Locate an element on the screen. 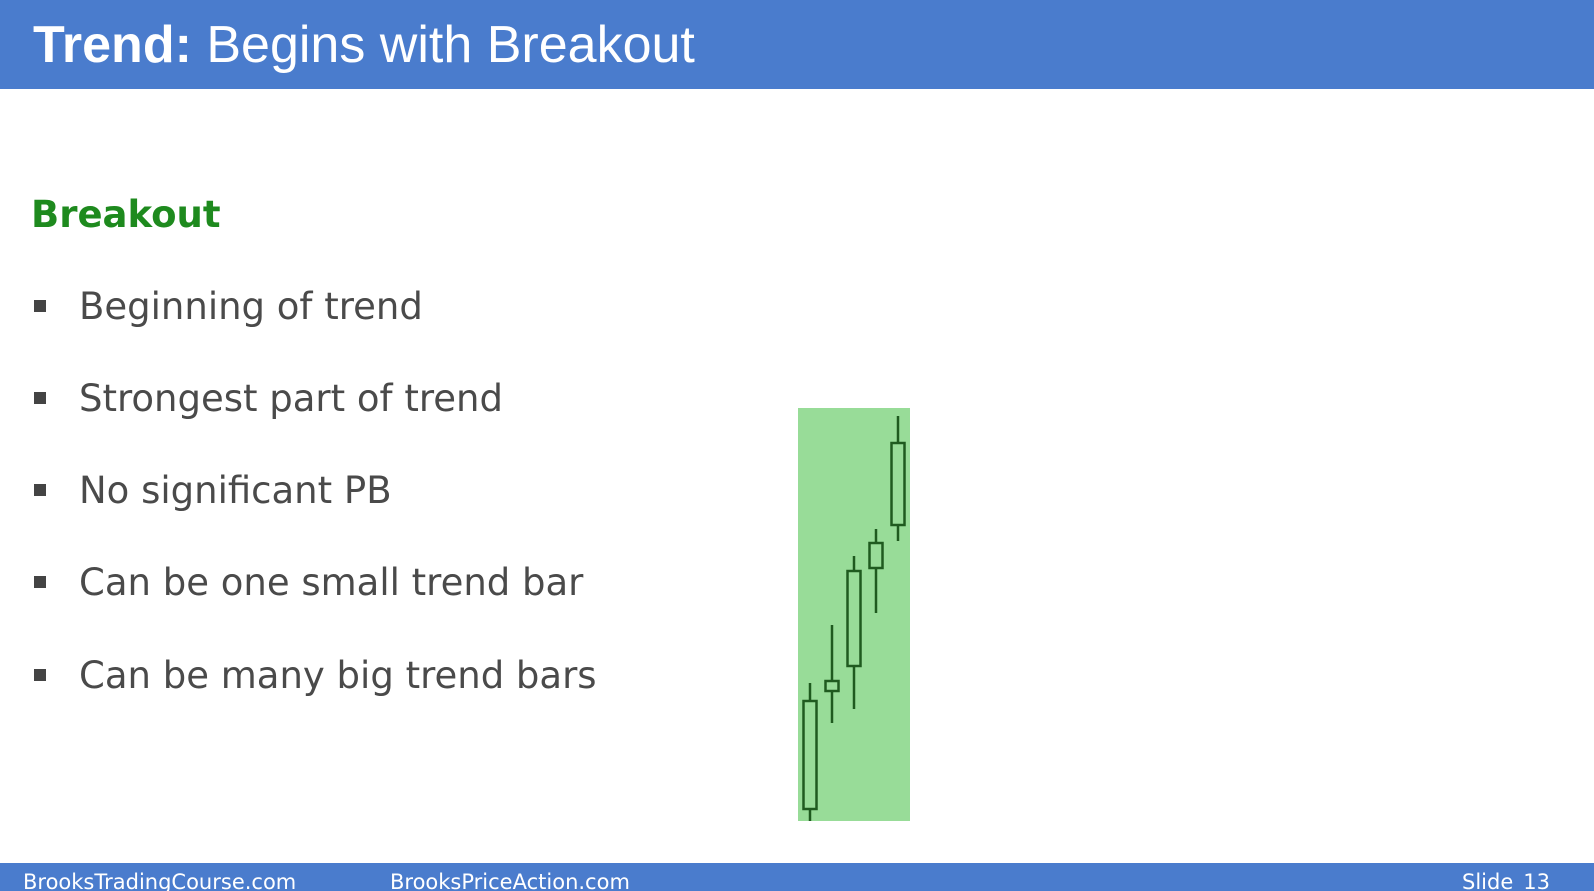 This screenshot has width=1594, height=891. bullet-item: Can be one small trend bar is located at coordinates (308, 582).